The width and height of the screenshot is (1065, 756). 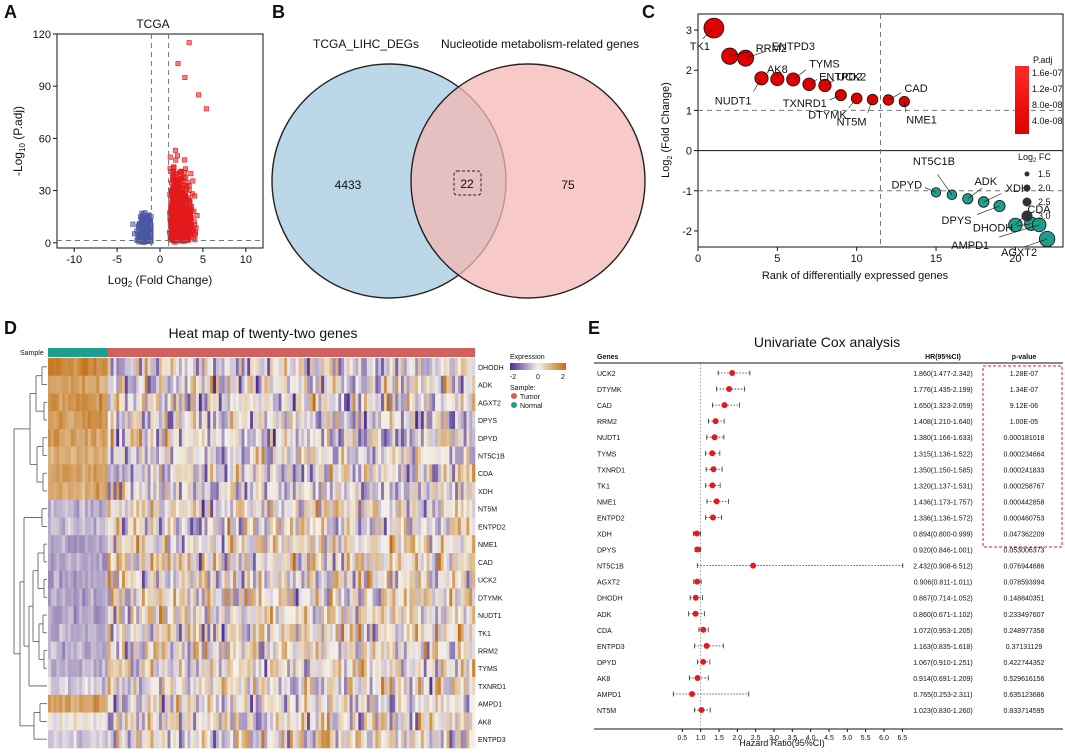 What do you see at coordinates (1039, 94) in the screenshot?
I see `padj-legend: P.adj 1.6e-07 1.2e-07 8.0e-08 4.0e-08` at bounding box center [1039, 94].